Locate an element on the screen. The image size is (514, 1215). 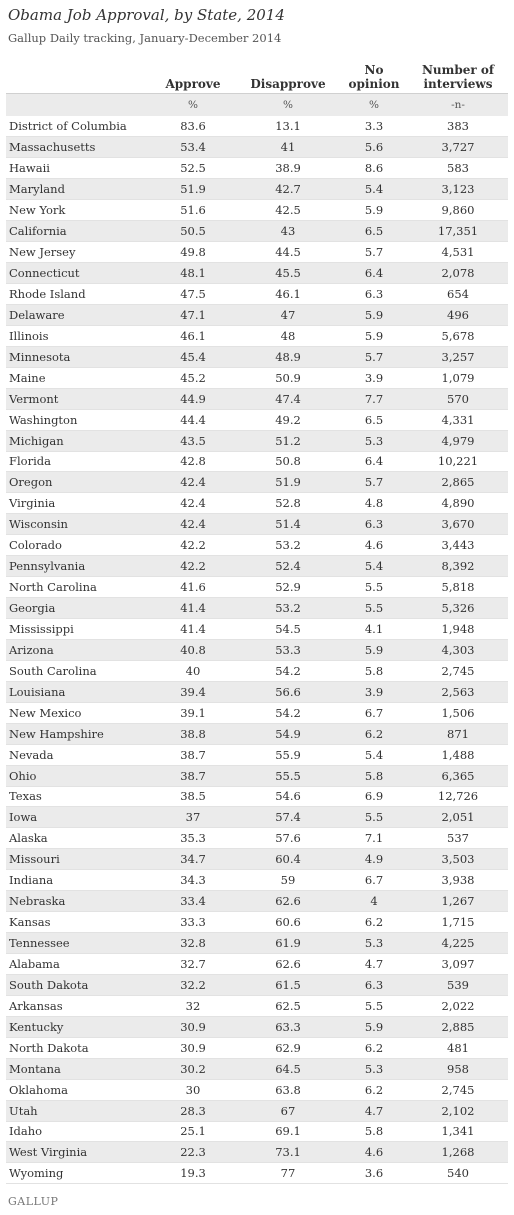
interviews-cell: 1,488 is located at coordinates (458, 755).